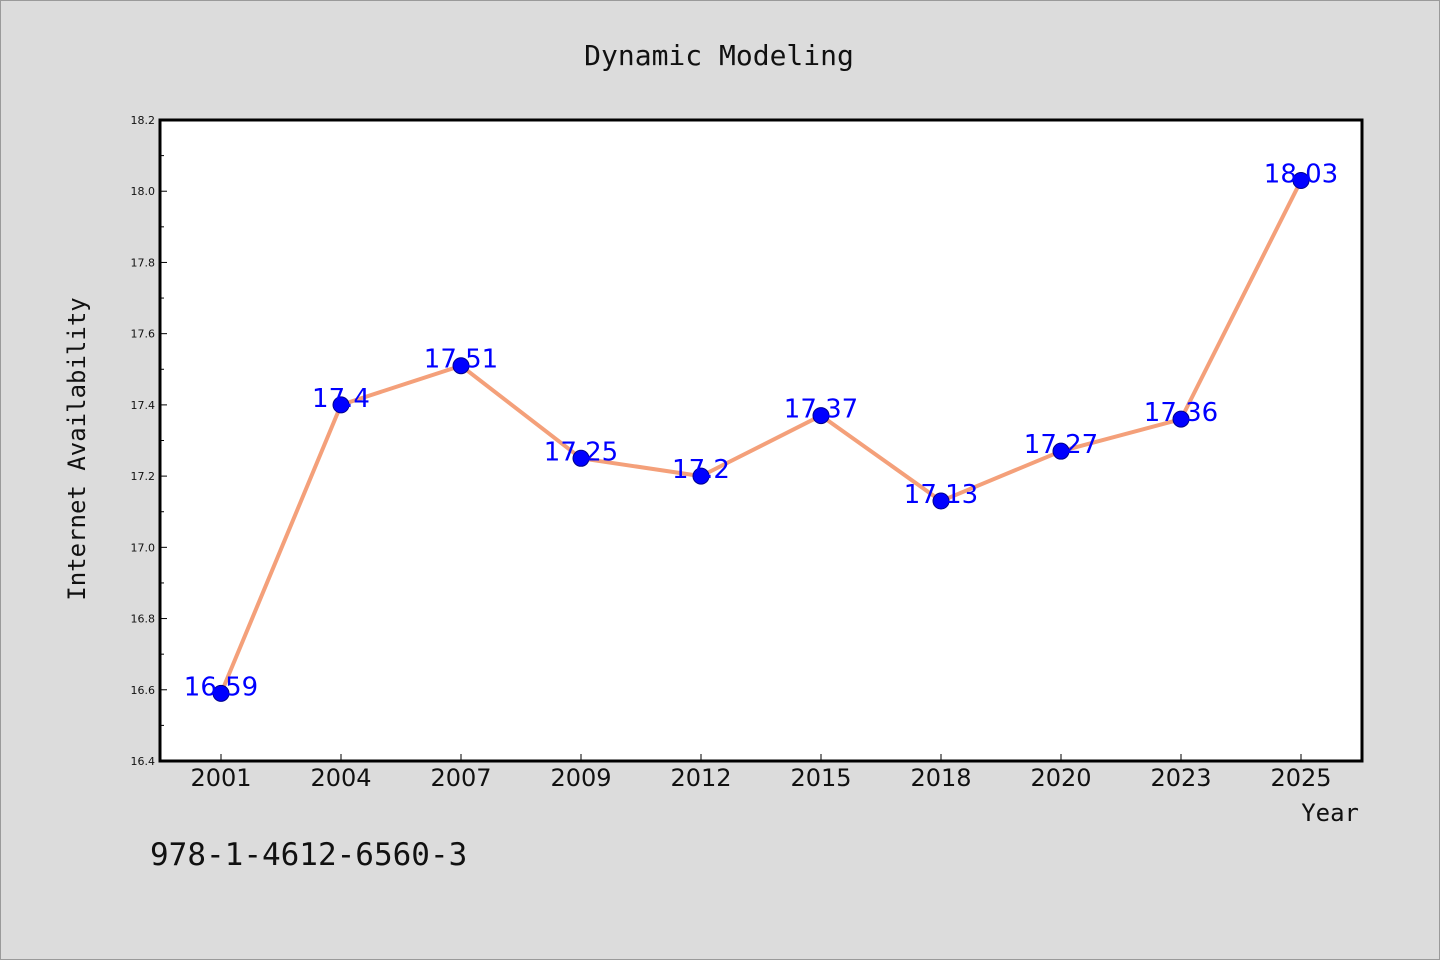  What do you see at coordinates (143, 761) in the screenshot?
I see `y-tick-label: 16.4` at bounding box center [143, 761].